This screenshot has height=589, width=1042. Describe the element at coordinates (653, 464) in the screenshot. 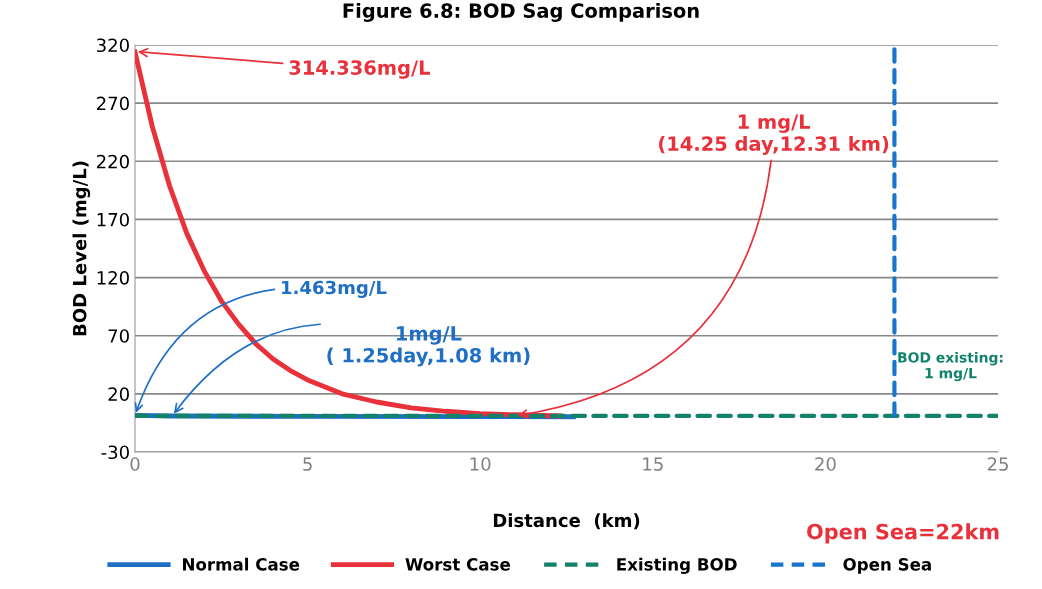

I see `x-tick-label: 15` at that location.